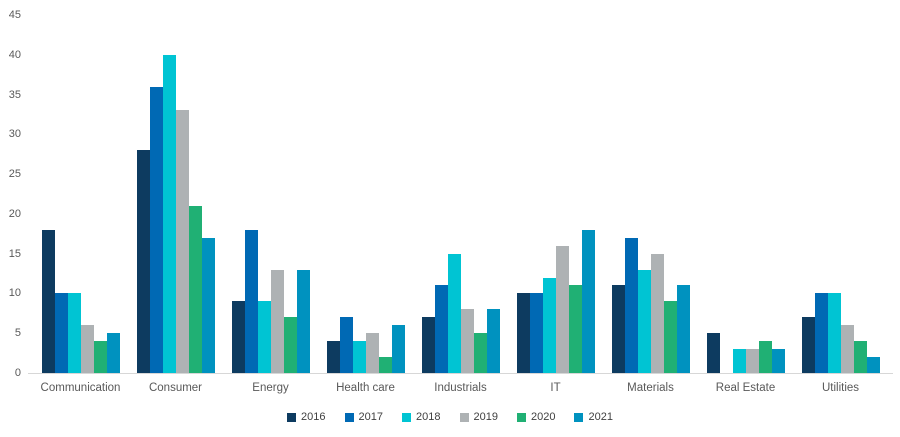 The height and width of the screenshot is (437, 900). I want to click on y-tick-label: 5, so click(17, 333).